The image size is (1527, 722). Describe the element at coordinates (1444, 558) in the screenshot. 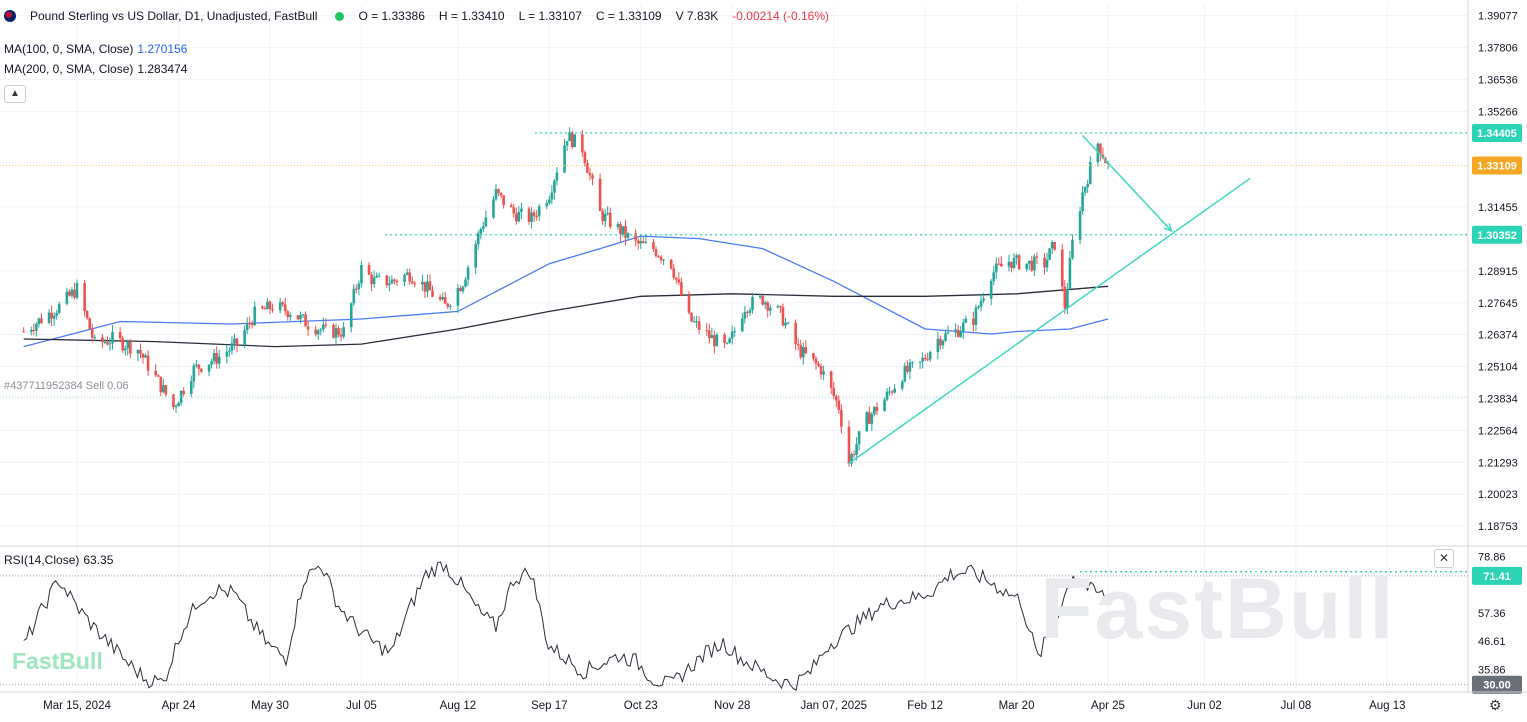

I see `close-rsi-button: ✕` at that location.